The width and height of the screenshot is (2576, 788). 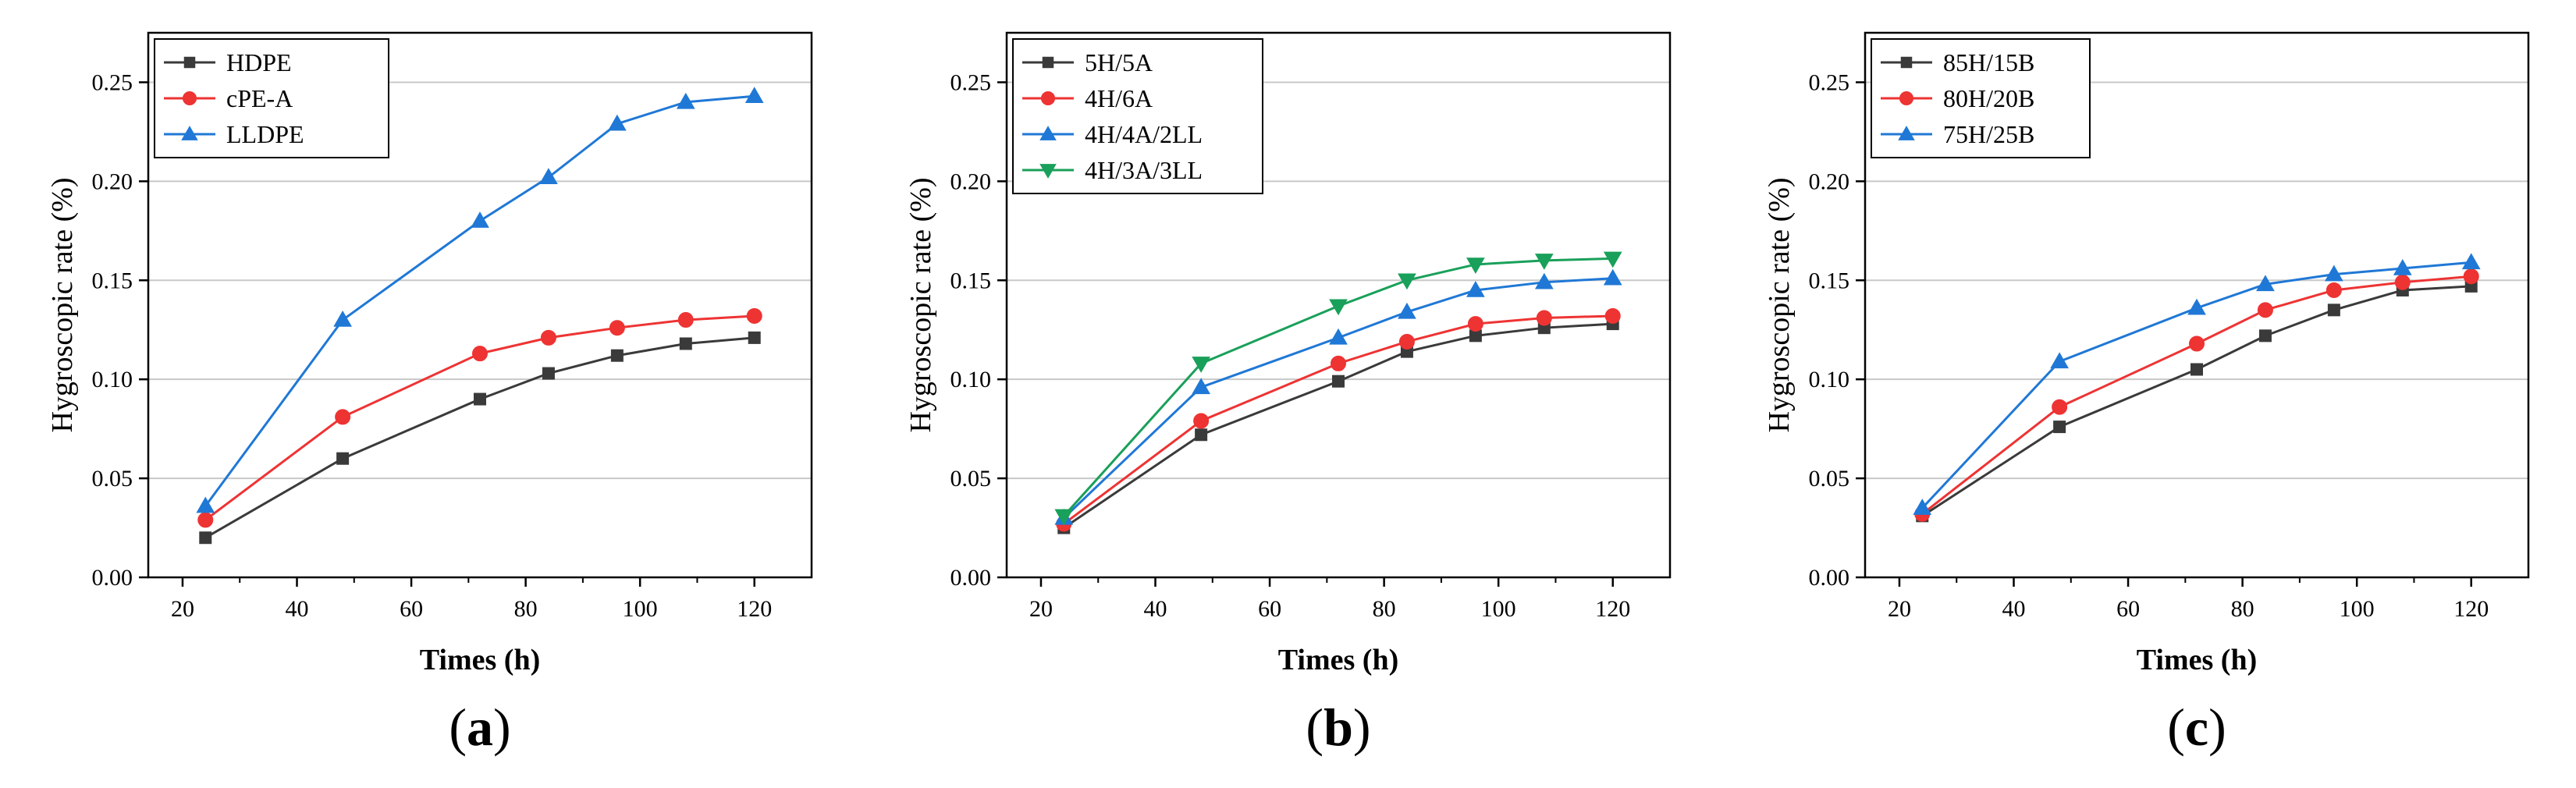 What do you see at coordinates (1612, 609) in the screenshot?
I see `chart-b-x-tick-label: 120` at bounding box center [1612, 609].